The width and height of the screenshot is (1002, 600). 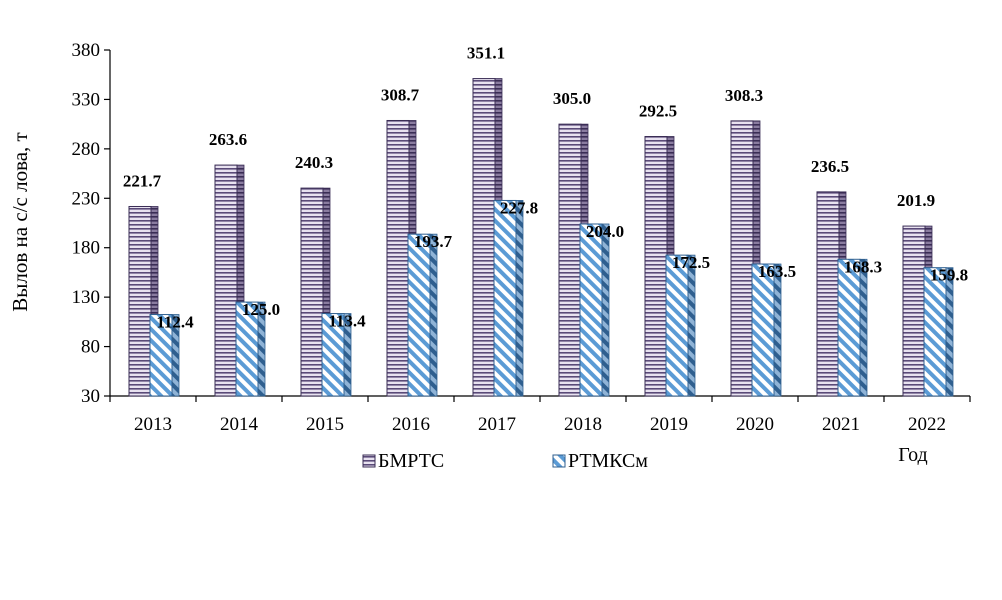 What do you see at coordinates (86, 99) in the screenshot?
I see `y-tick-label: 330` at bounding box center [86, 99].